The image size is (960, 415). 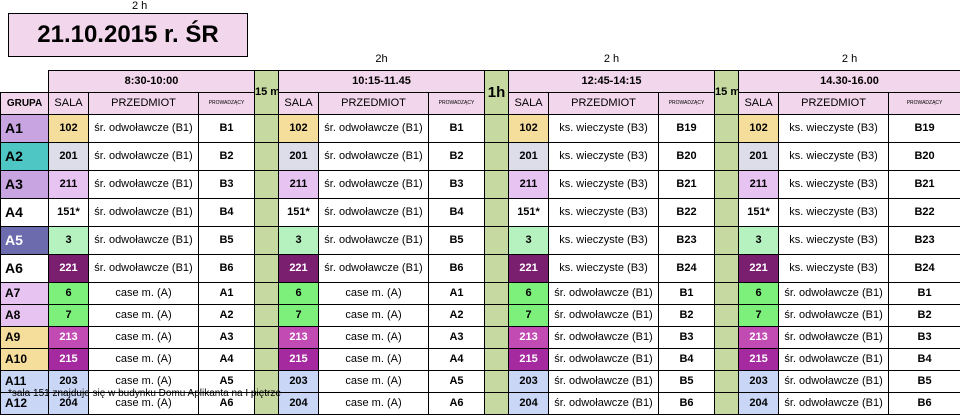 I want to click on lecturer-code: B24, so click(x=924, y=268).